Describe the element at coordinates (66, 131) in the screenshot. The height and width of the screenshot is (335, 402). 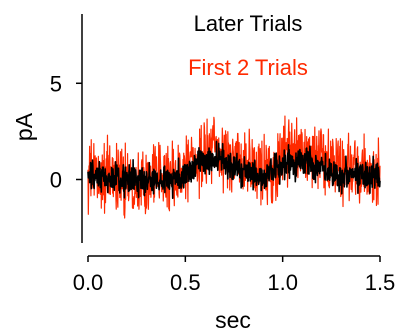
I see `y-ticks: 05` at that location.